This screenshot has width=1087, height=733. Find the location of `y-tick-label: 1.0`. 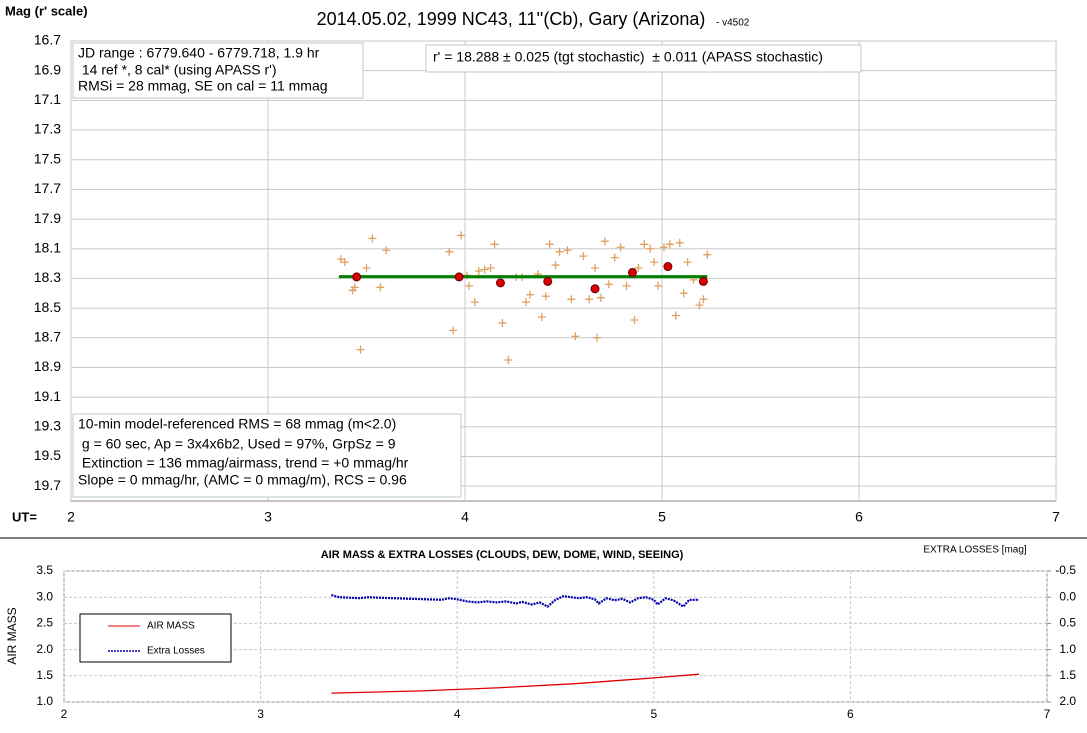

y-tick-label: 1.0 is located at coordinates (44, 701).